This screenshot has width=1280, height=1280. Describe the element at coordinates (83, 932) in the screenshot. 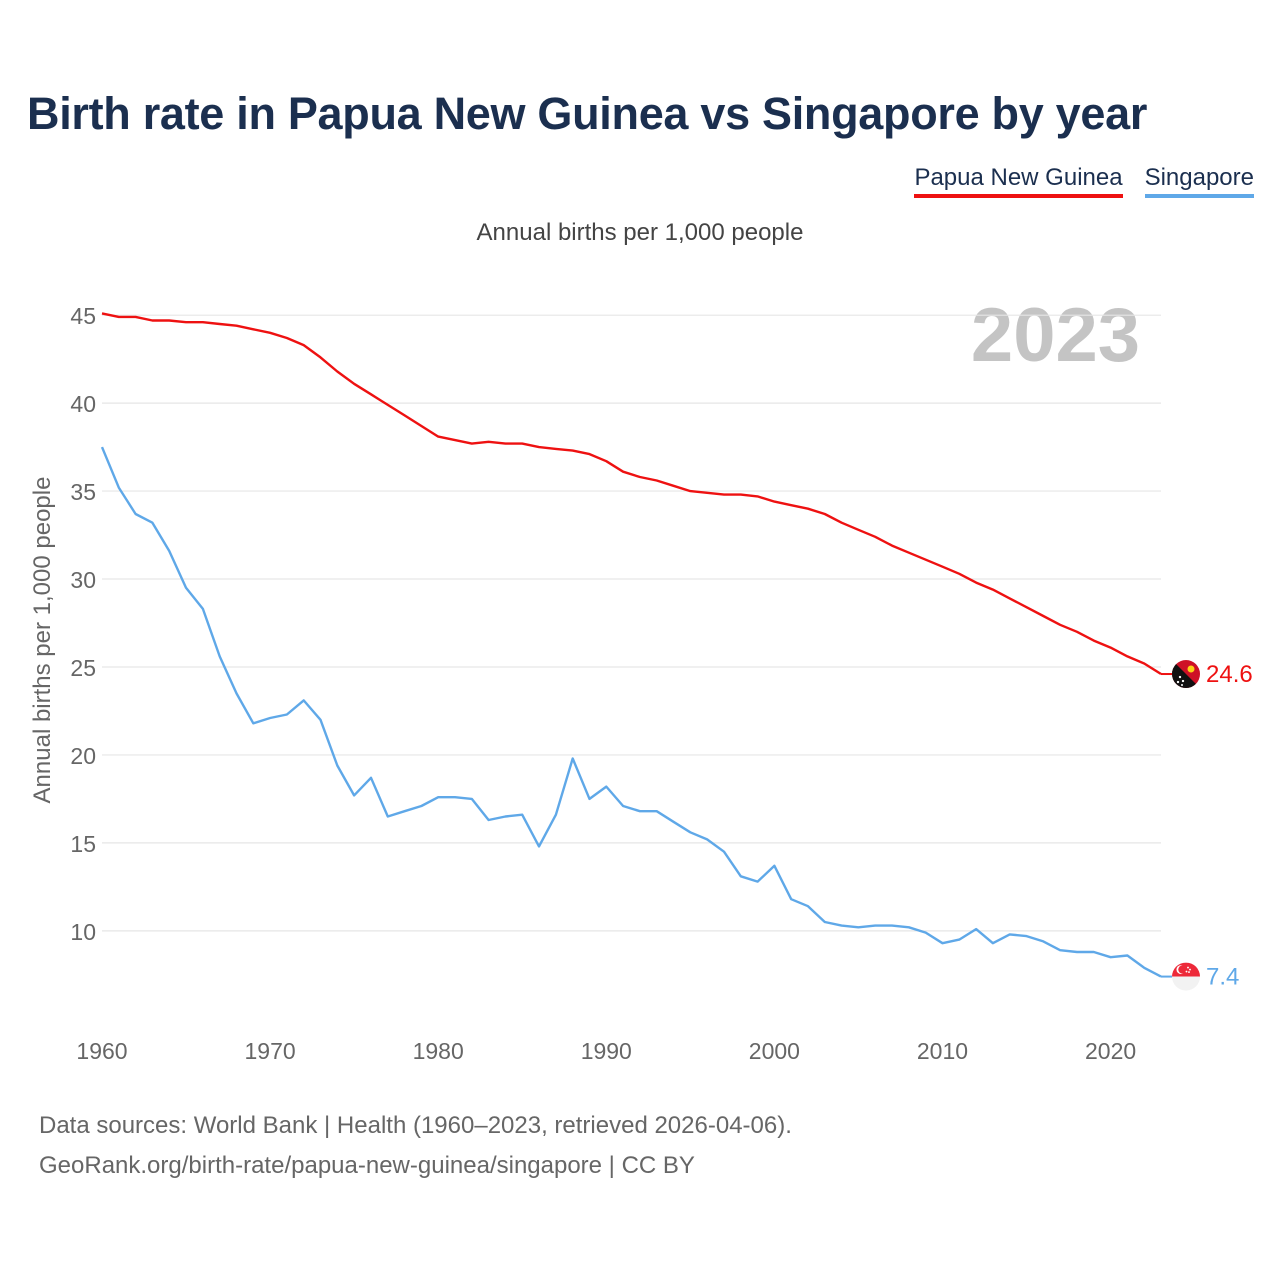

I see `y-tick-label: 10` at that location.